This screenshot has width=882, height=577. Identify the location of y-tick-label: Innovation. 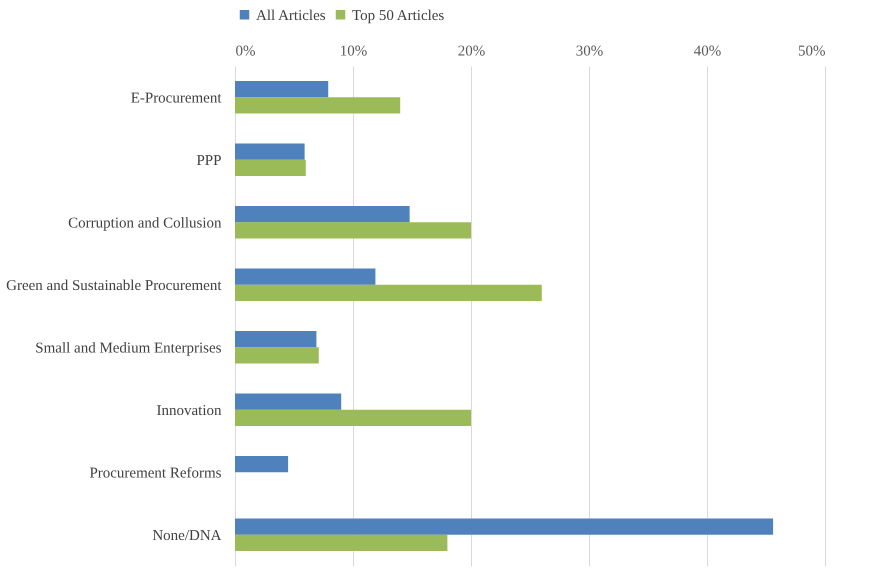
(189, 410).